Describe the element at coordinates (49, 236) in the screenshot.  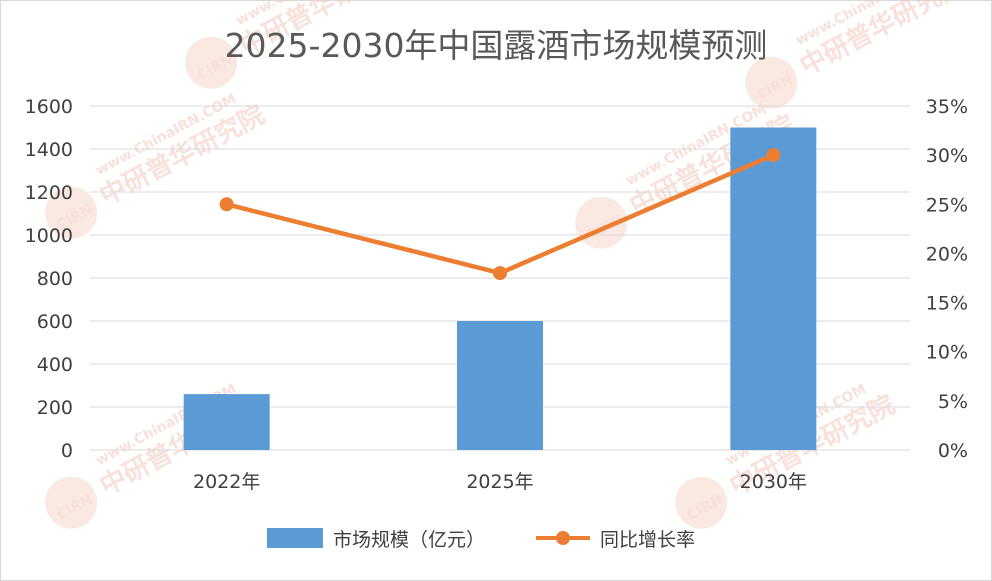
I see `left-axis-tick-label: 1000` at that location.